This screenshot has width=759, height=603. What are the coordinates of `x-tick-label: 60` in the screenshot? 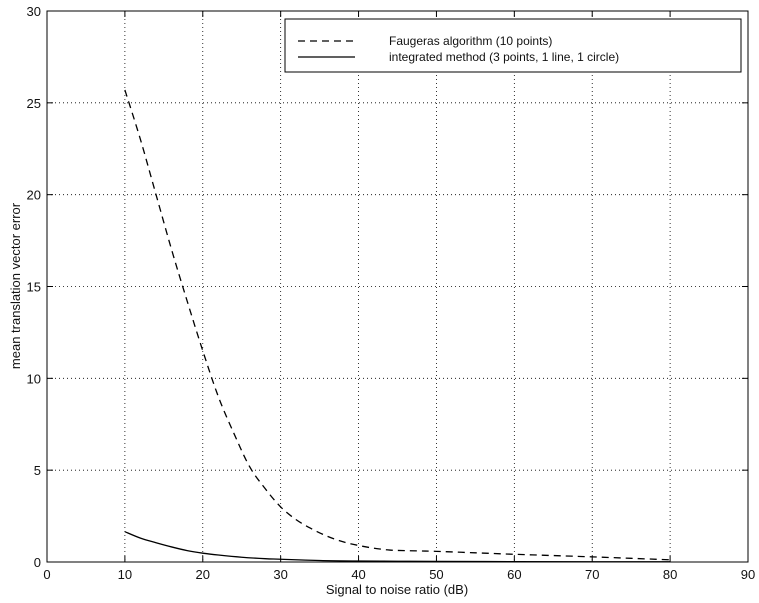 It's located at (514, 574).